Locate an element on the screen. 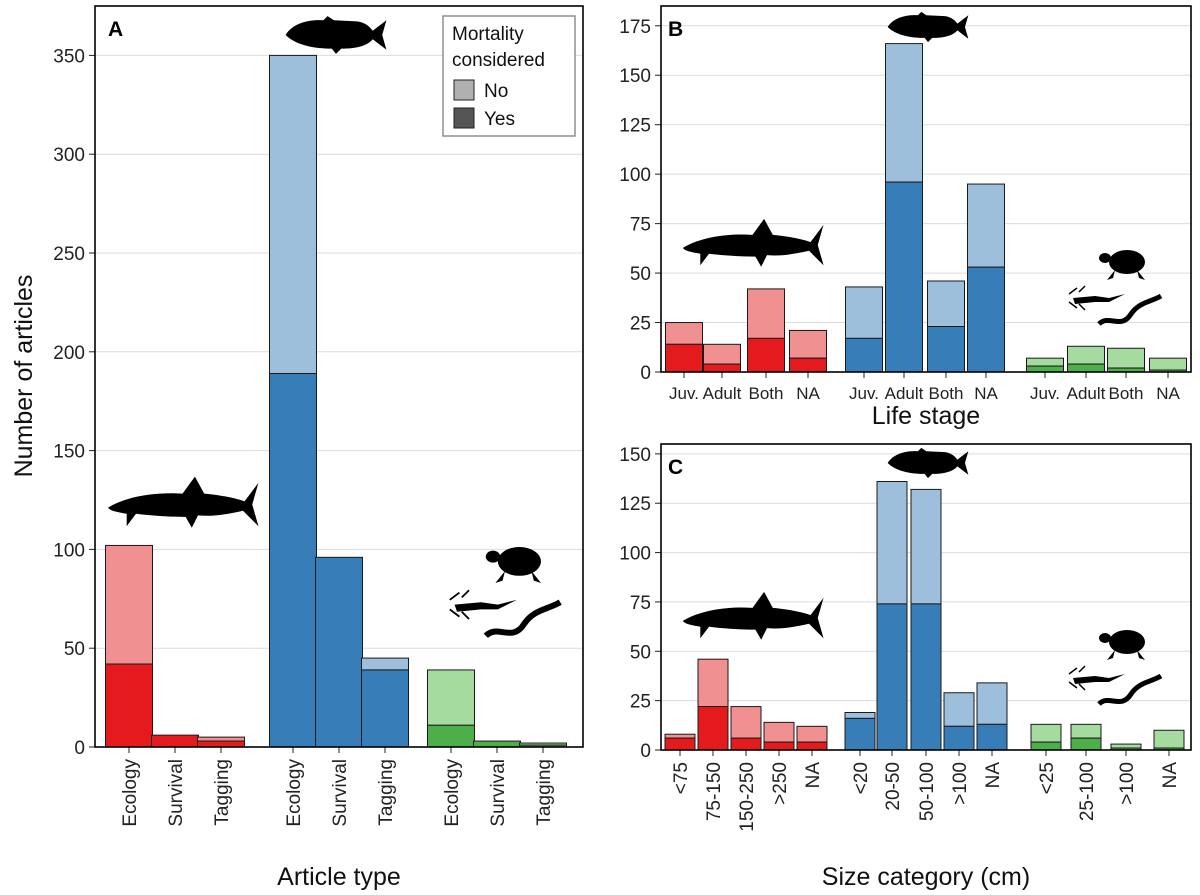 This screenshot has height=895, width=1200. y-tick-label: 25 is located at coordinates (640, 702).